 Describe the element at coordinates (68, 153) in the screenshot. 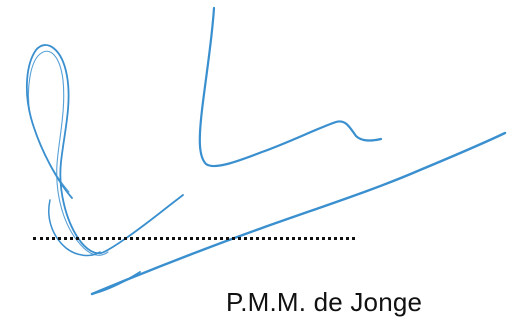

I see `signature-stroke-loop-shadow` at that location.